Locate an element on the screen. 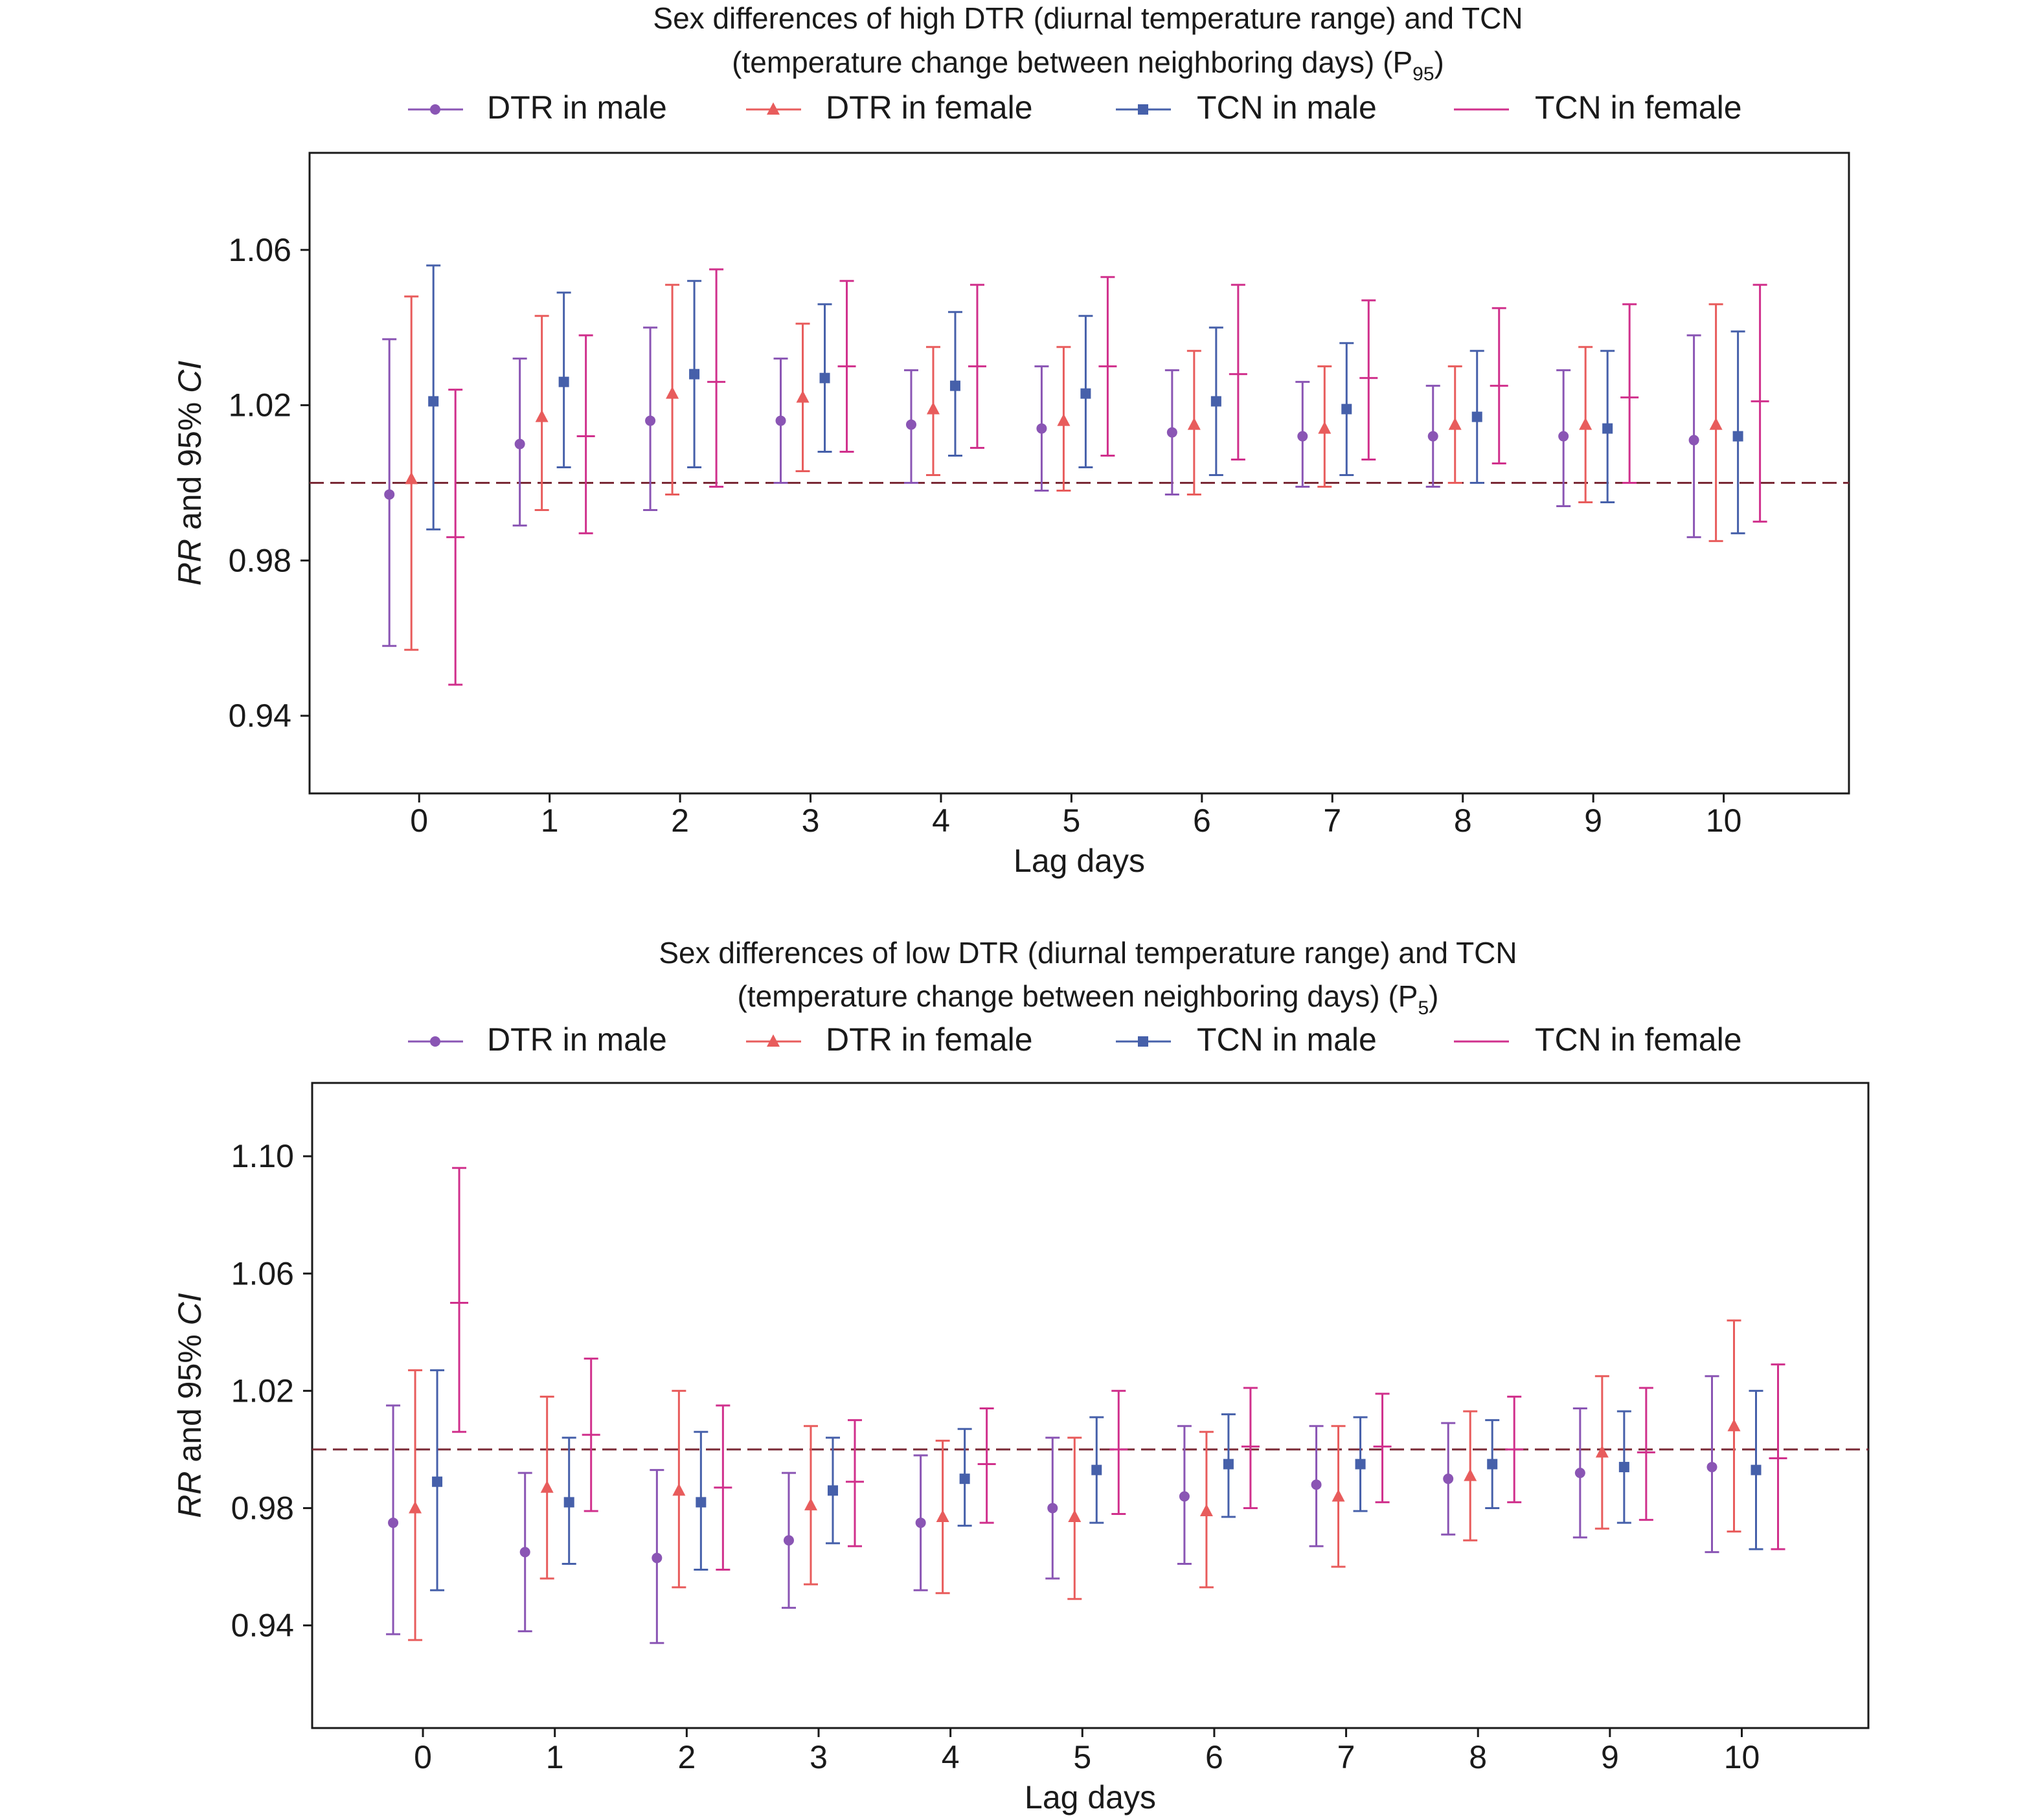 Image resolution: width=2040 pixels, height=1820 pixels. legend-label: TCN in female is located at coordinates (1639, 1040).